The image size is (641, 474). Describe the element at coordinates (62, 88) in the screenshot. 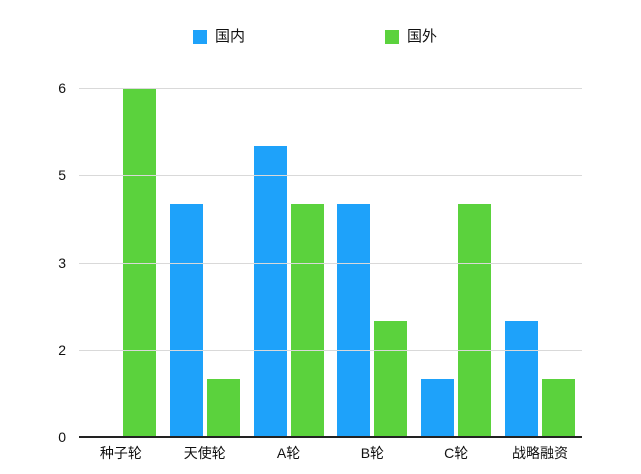

I see `y-tick-label: 6` at that location.